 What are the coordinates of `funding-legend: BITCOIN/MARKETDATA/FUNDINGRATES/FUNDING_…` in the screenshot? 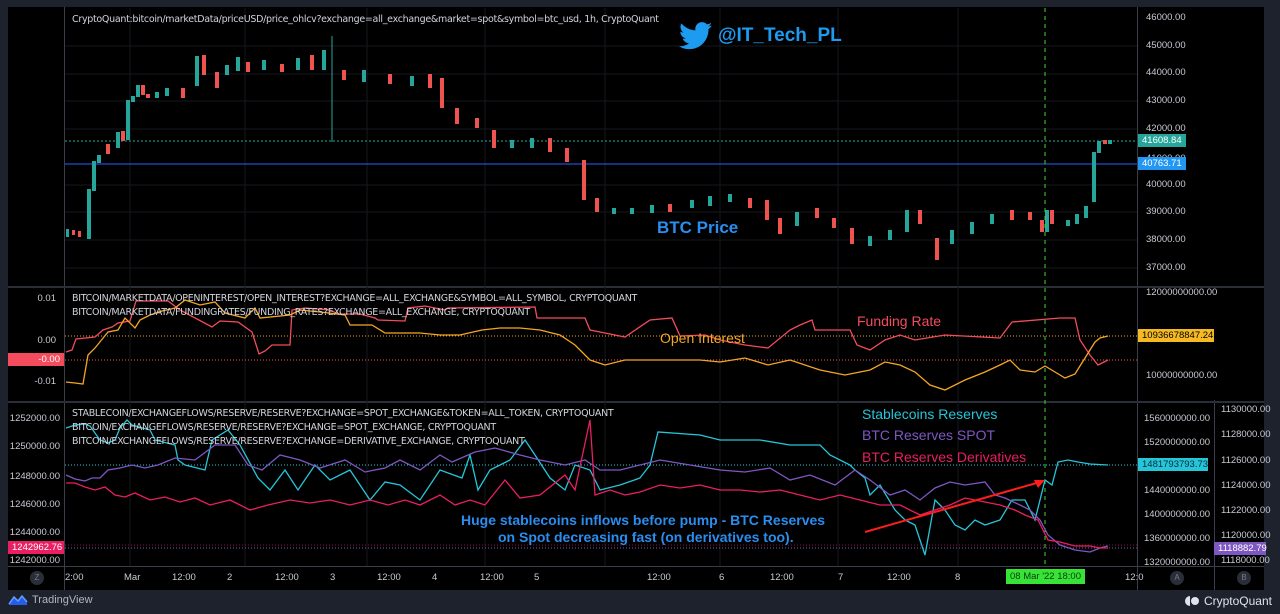 It's located at (301, 312).